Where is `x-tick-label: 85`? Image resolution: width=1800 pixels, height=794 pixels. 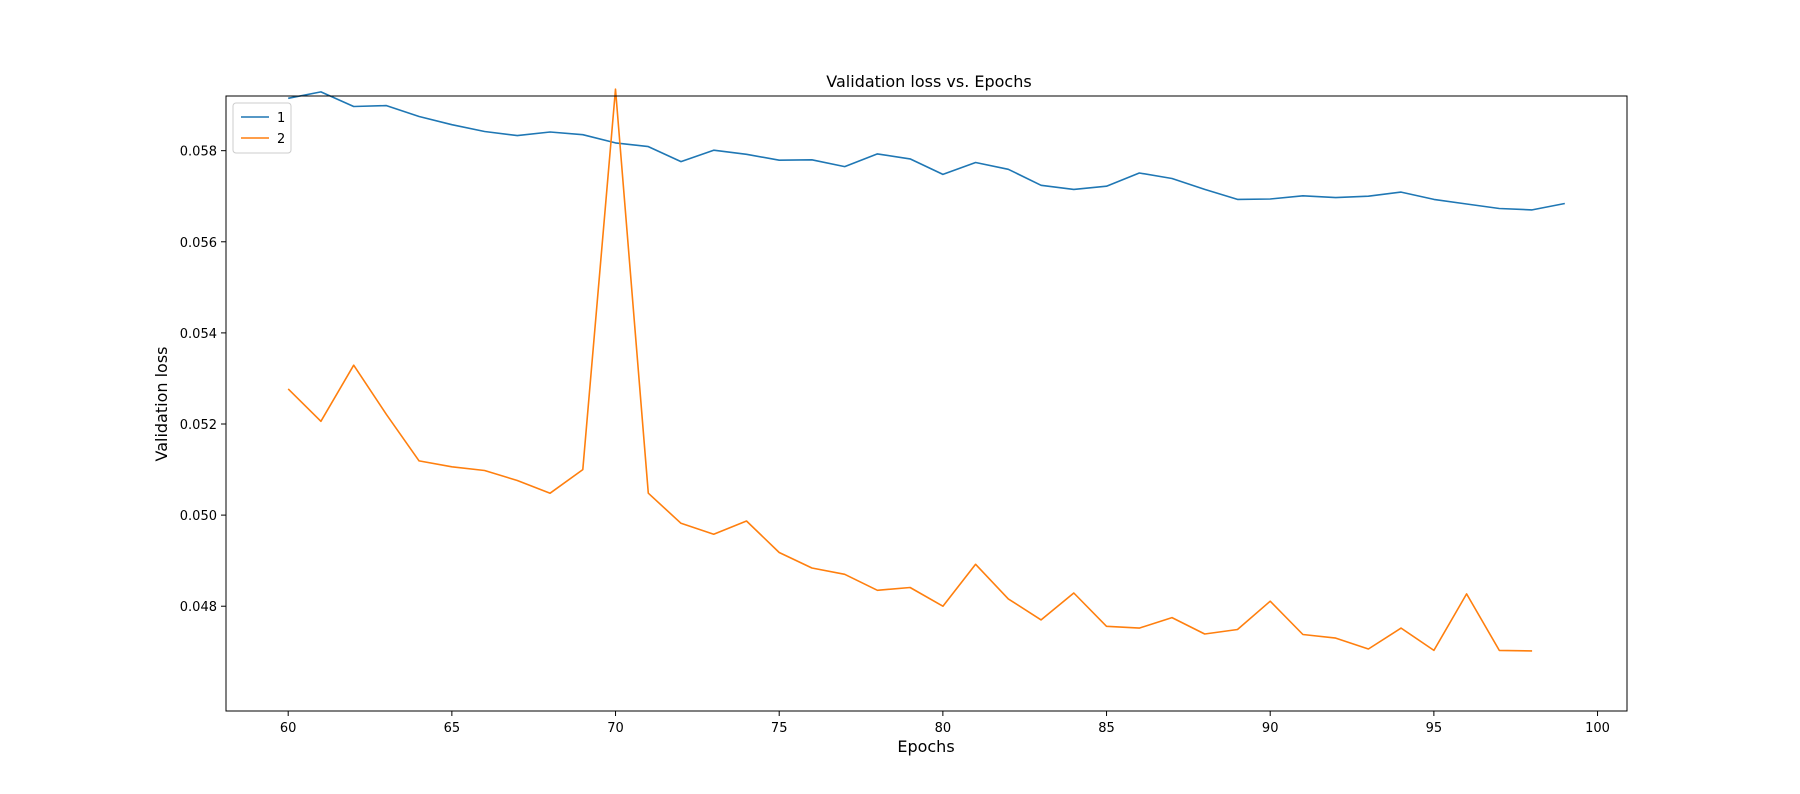
x-tick-label: 85 is located at coordinates (1106, 728).